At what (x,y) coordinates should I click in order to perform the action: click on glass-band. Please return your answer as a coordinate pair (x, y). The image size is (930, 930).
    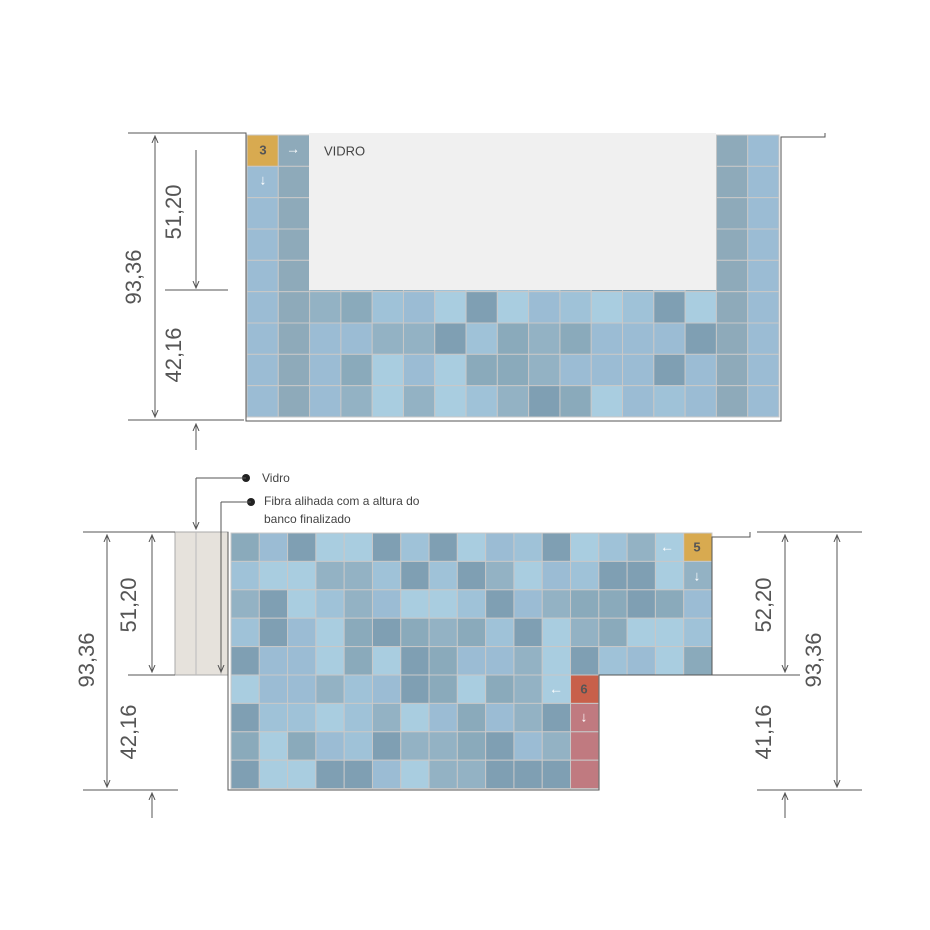
    Looking at the image, I should click on (201, 603).